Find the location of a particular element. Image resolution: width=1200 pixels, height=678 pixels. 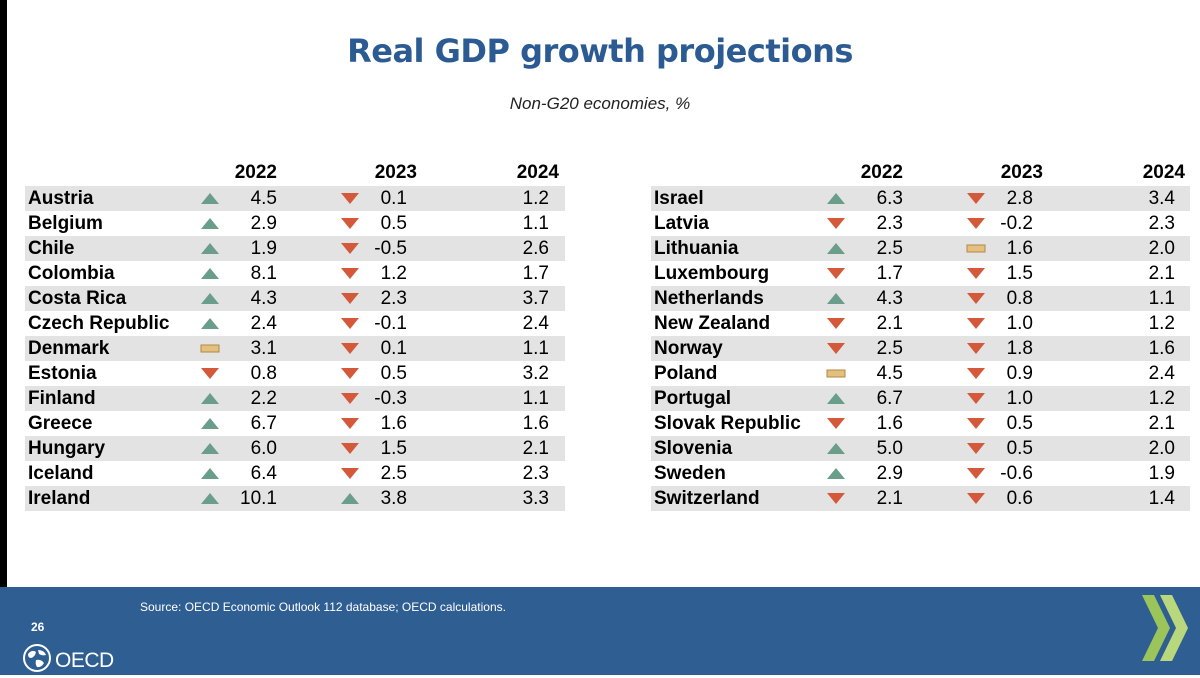

value-2022: 5.0 is located at coordinates (889, 448).